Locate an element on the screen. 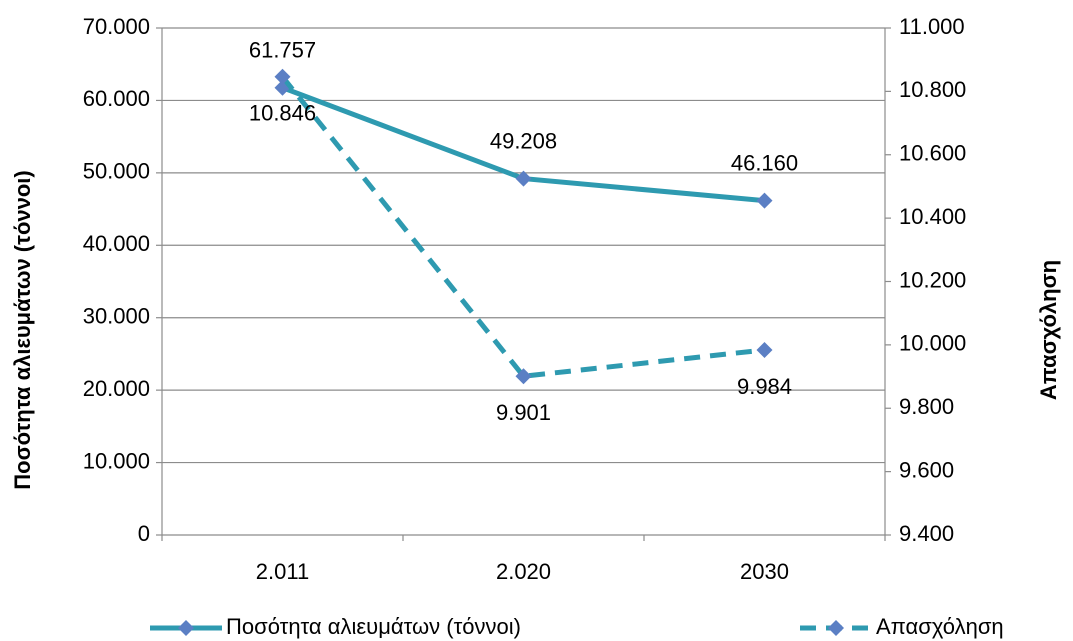 The width and height of the screenshot is (1073, 641). data-label: 61.757 is located at coordinates (282, 50).